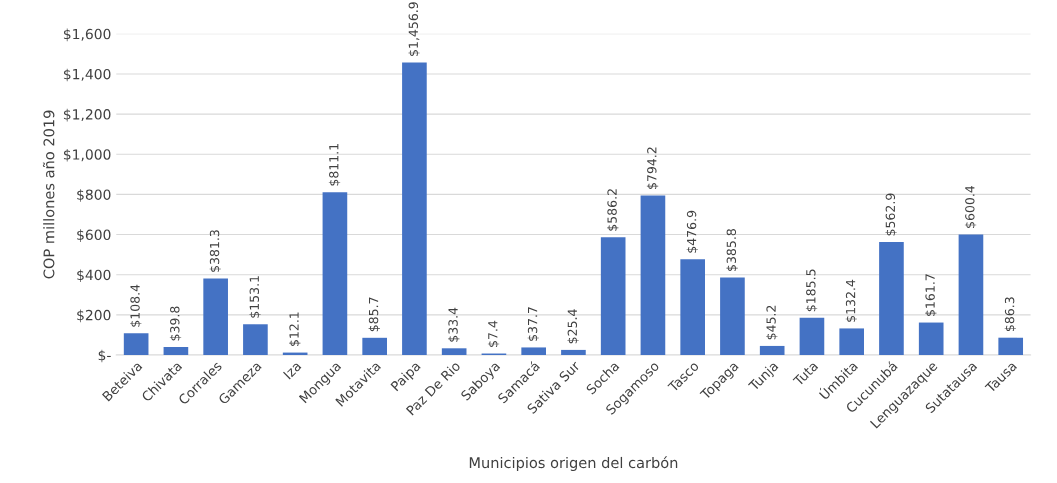 The image size is (1057, 483). Describe the element at coordinates (255, 297) in the screenshot. I see `data-label: $153.1` at that location.